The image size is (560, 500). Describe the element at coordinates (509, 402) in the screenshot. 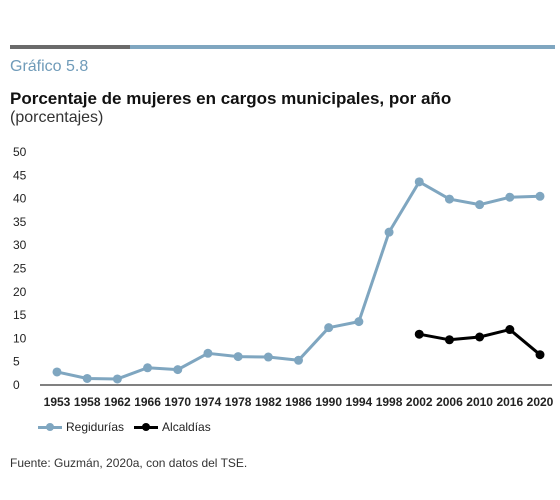

I see `x-tick-label: 2016` at that location.